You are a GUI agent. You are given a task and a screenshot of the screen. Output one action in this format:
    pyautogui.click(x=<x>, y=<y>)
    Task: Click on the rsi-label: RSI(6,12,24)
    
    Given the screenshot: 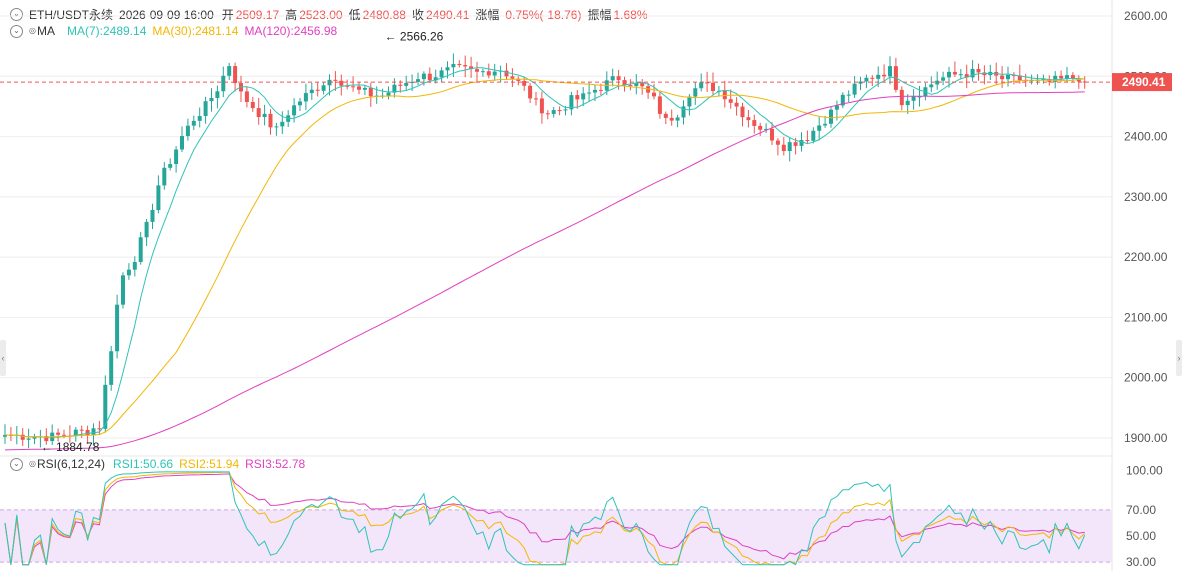 What is the action you would take?
    pyautogui.click(x=71, y=464)
    